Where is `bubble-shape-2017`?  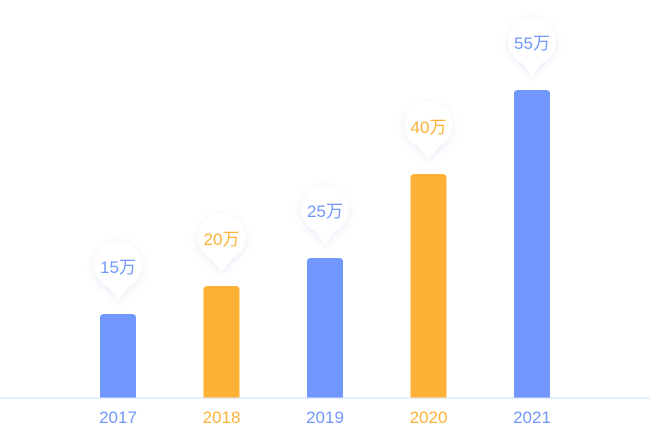 bubble-shape-2017 is located at coordinates (118, 270).